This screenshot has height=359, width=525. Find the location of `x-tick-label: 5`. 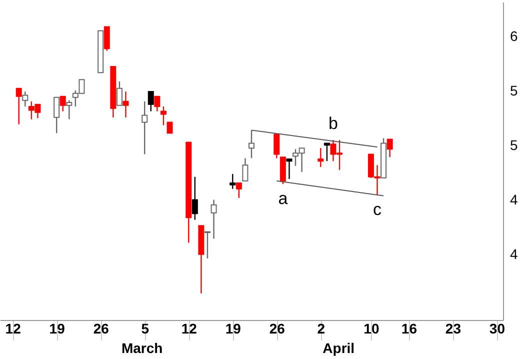

x-tick-label: 5 is located at coordinates (145, 328).